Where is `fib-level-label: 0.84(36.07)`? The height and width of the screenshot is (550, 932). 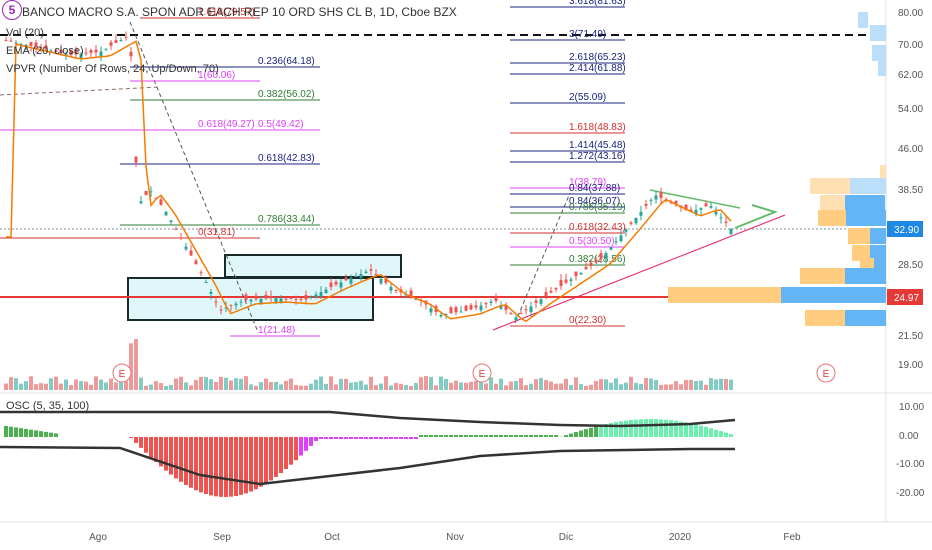
fib-level-label: 0.84(36.07) is located at coordinates (594, 201).